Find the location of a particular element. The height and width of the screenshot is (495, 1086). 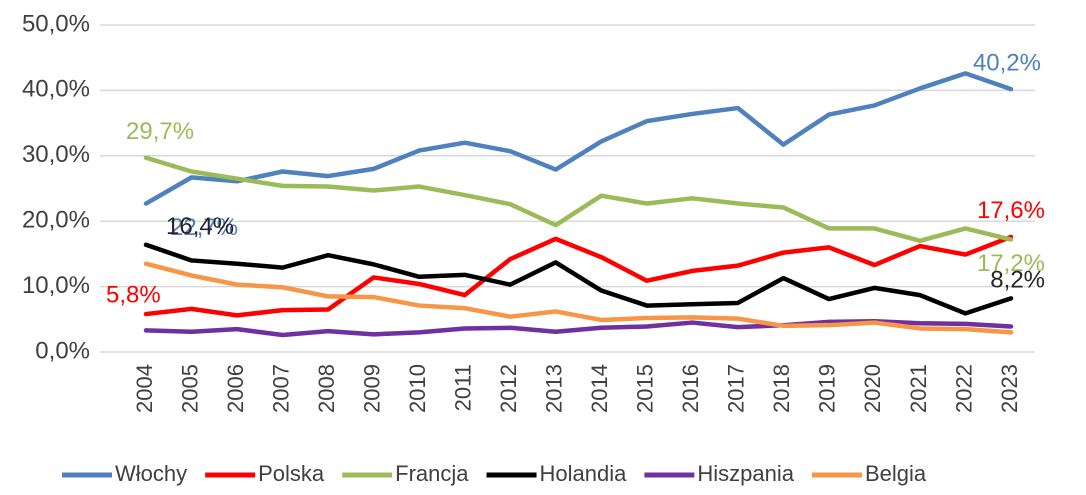

x-tick-label: 2017 is located at coordinates (736, 388).